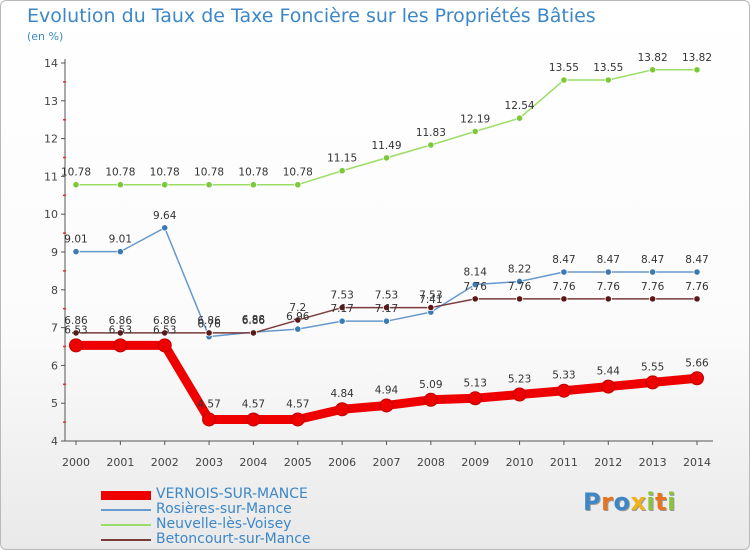 This screenshot has height=550, width=750. I want to click on x-tick-label: 2012, so click(608, 462).